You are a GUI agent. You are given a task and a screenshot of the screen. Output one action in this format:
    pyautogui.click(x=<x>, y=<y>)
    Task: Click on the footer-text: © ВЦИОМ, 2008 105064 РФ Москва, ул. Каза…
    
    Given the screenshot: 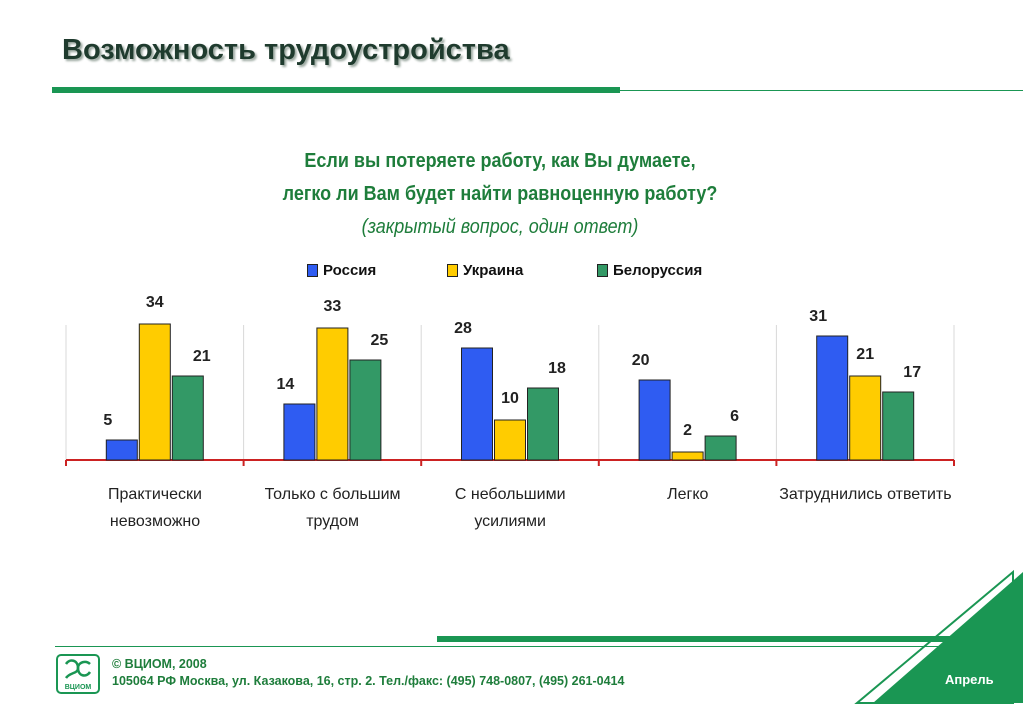 What is the action you would take?
    pyautogui.click(x=368, y=673)
    